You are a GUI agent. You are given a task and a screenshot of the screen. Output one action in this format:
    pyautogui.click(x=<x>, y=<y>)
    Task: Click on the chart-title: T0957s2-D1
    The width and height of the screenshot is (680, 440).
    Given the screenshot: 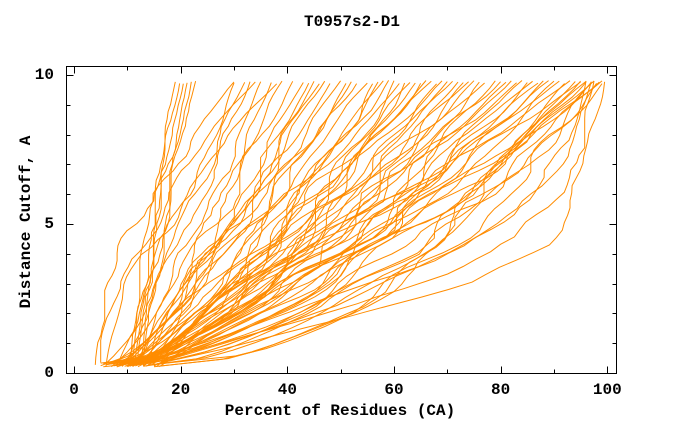 What is the action you would take?
    pyautogui.click(x=352, y=22)
    